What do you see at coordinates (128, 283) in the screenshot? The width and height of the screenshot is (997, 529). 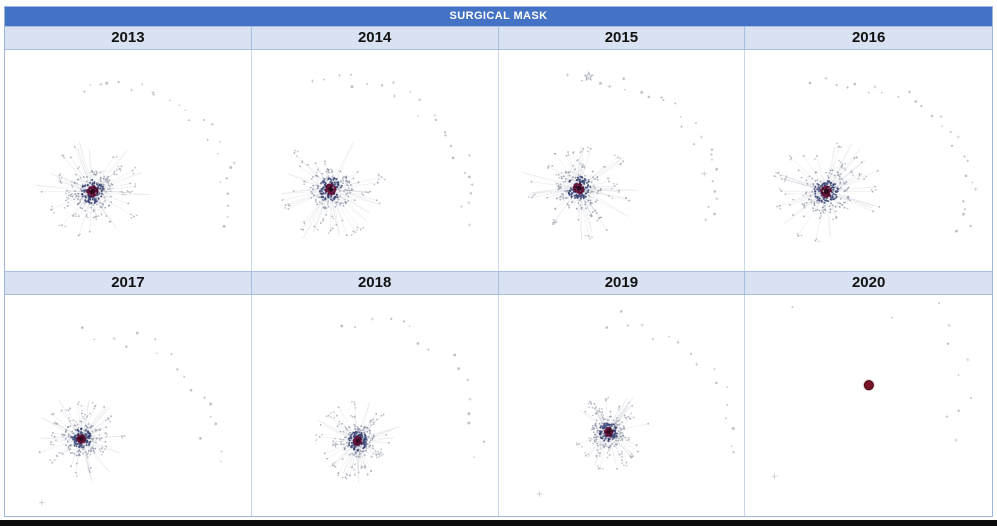 I see `year-header-2017: 2017` at bounding box center [128, 283].